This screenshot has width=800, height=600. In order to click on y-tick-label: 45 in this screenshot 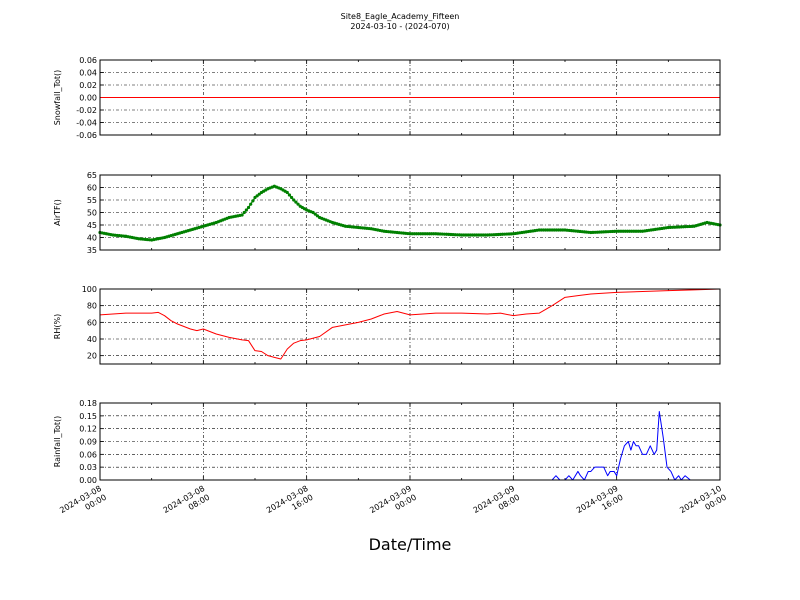, I will do `click(92, 225)`.